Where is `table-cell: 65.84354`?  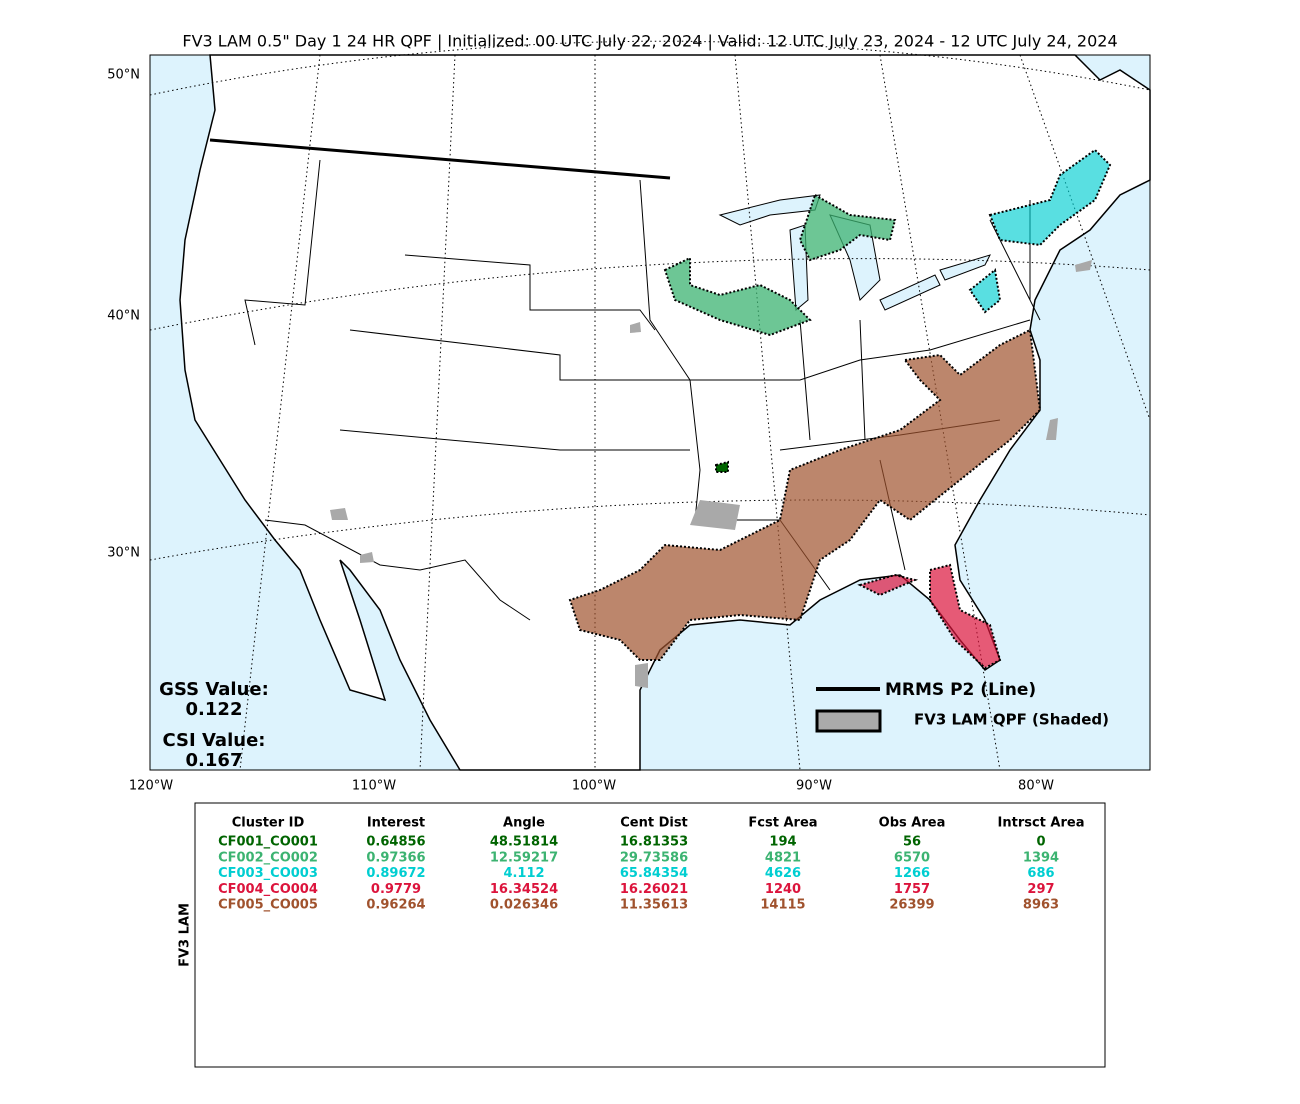 table-cell: 65.84354 is located at coordinates (654, 873).